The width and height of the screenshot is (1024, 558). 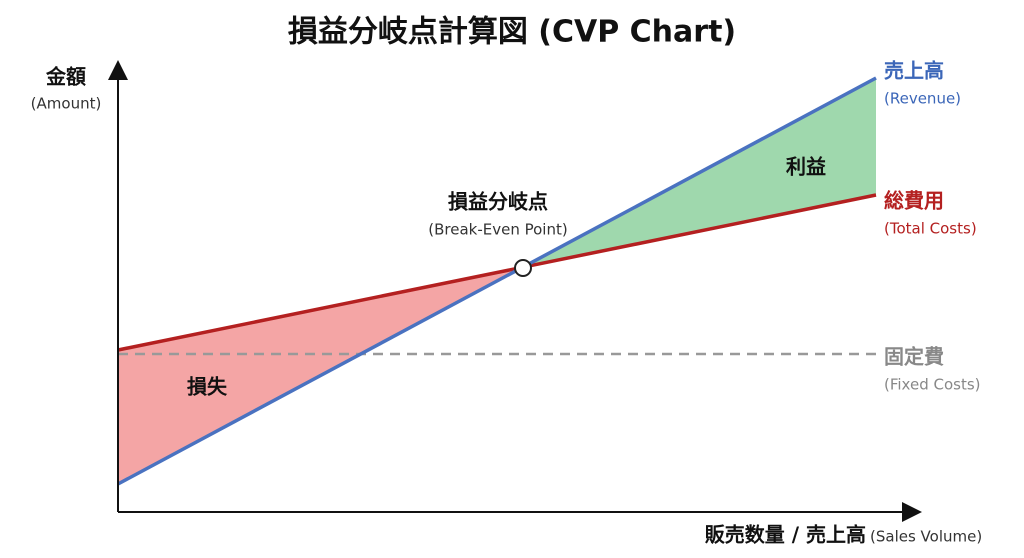 I want to click on y-axis-sublabel: (Amount), so click(x=66, y=104).